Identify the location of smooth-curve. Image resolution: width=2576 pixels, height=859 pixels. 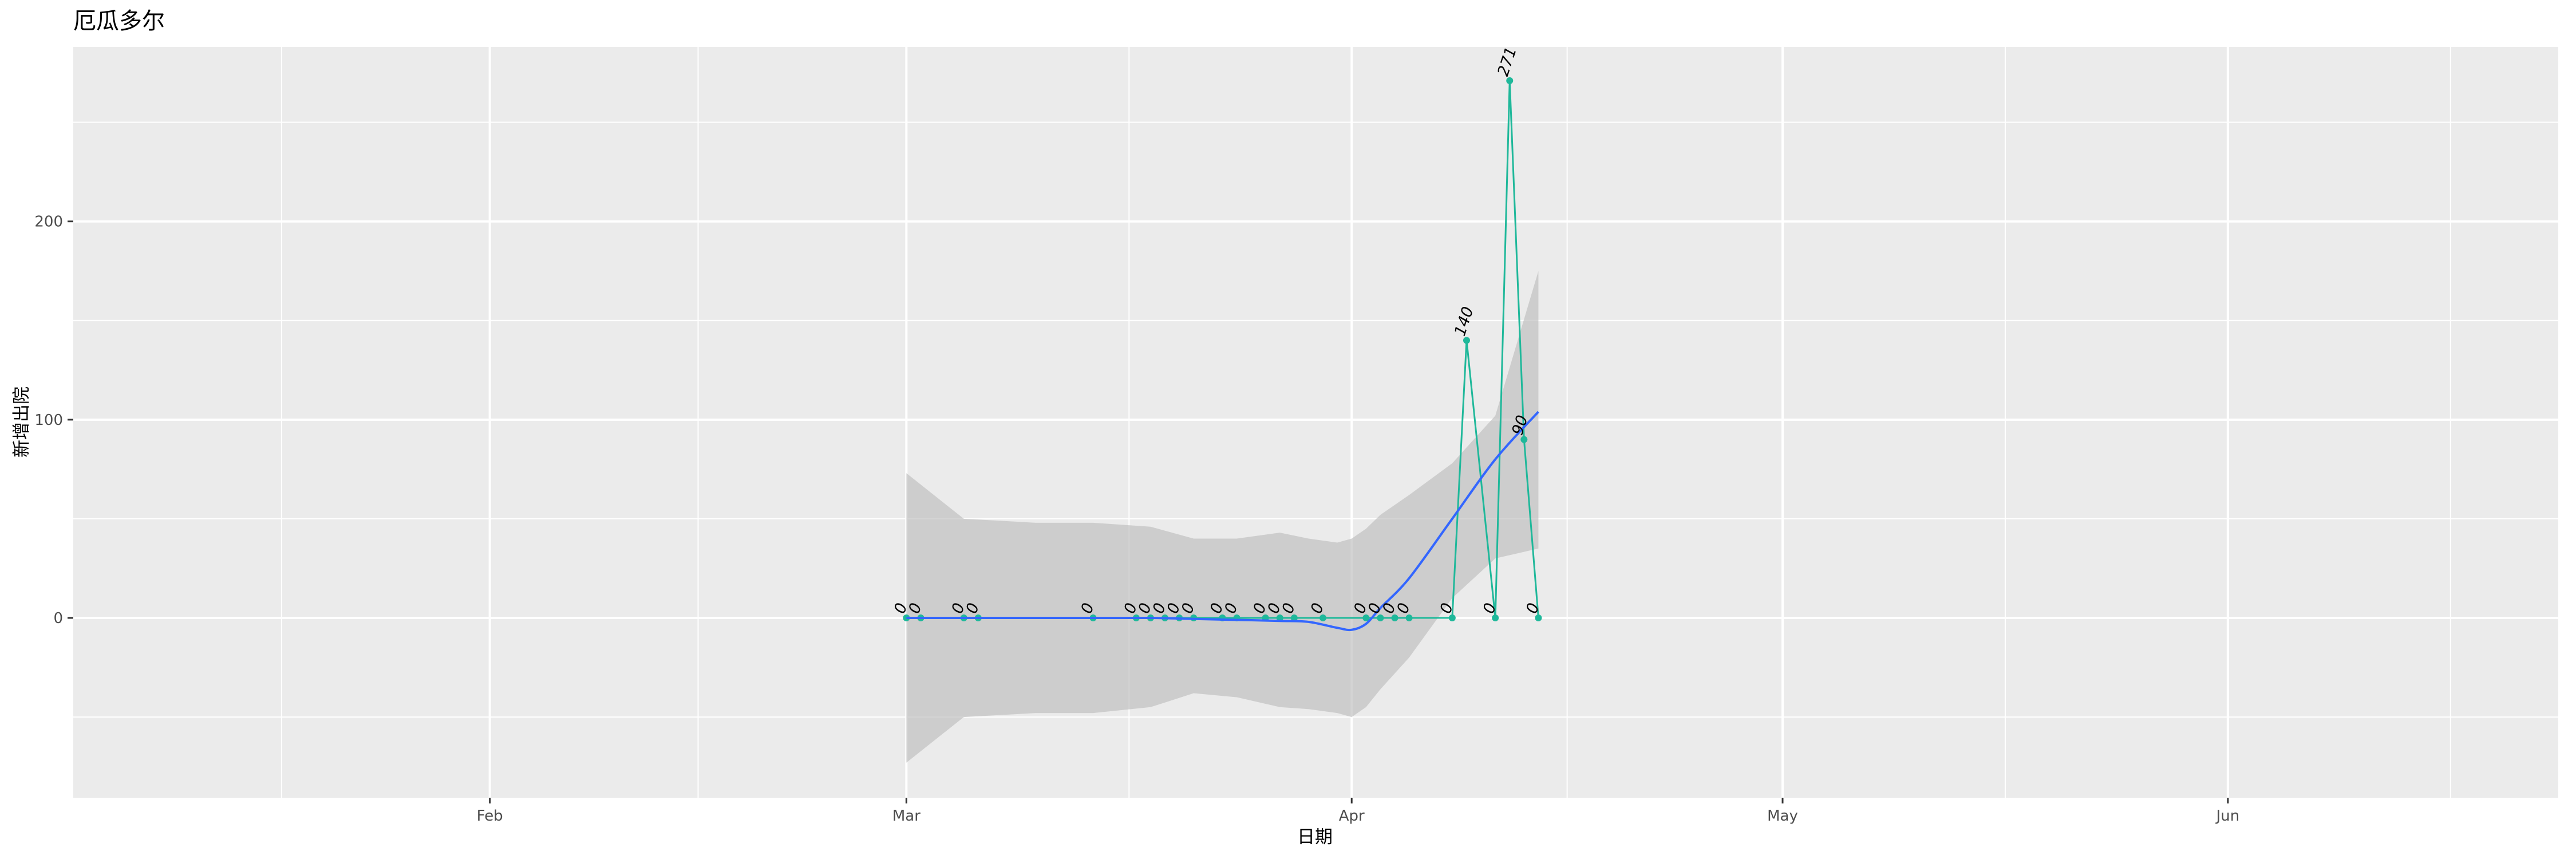
(1222, 521).